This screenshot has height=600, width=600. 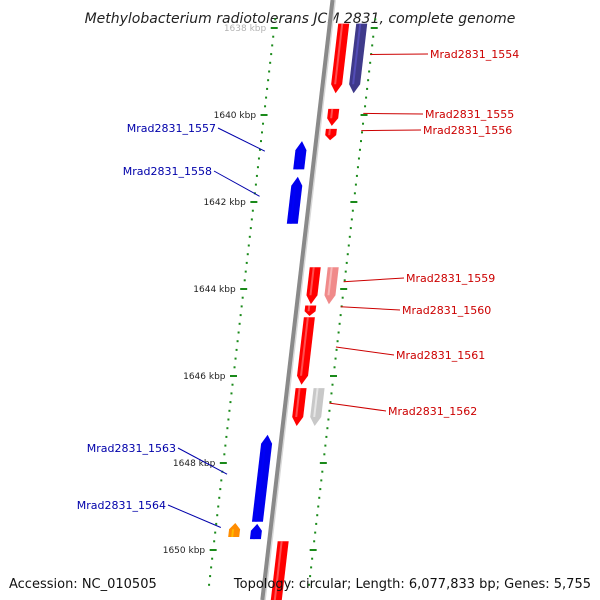 I want to click on gene-Mrad2831_1559_partner, so click(x=331, y=286).